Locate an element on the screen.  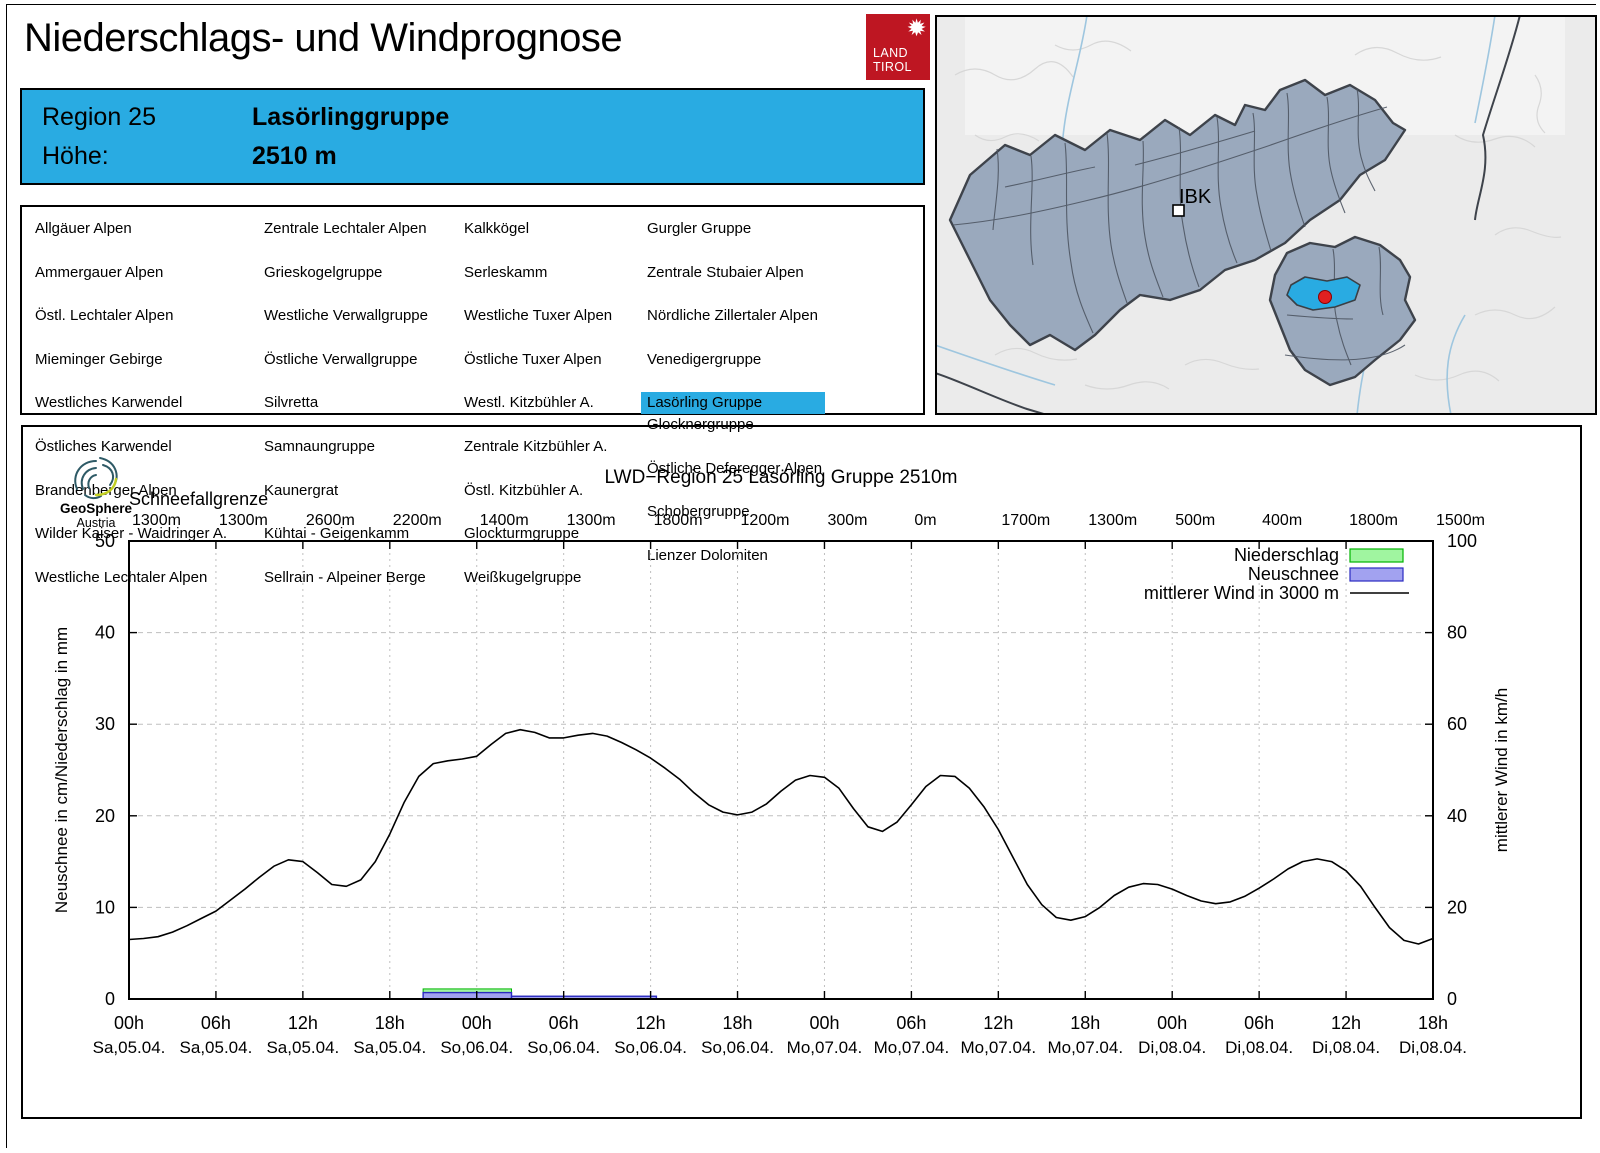
snowline-value: 0m is located at coordinates (925, 520).